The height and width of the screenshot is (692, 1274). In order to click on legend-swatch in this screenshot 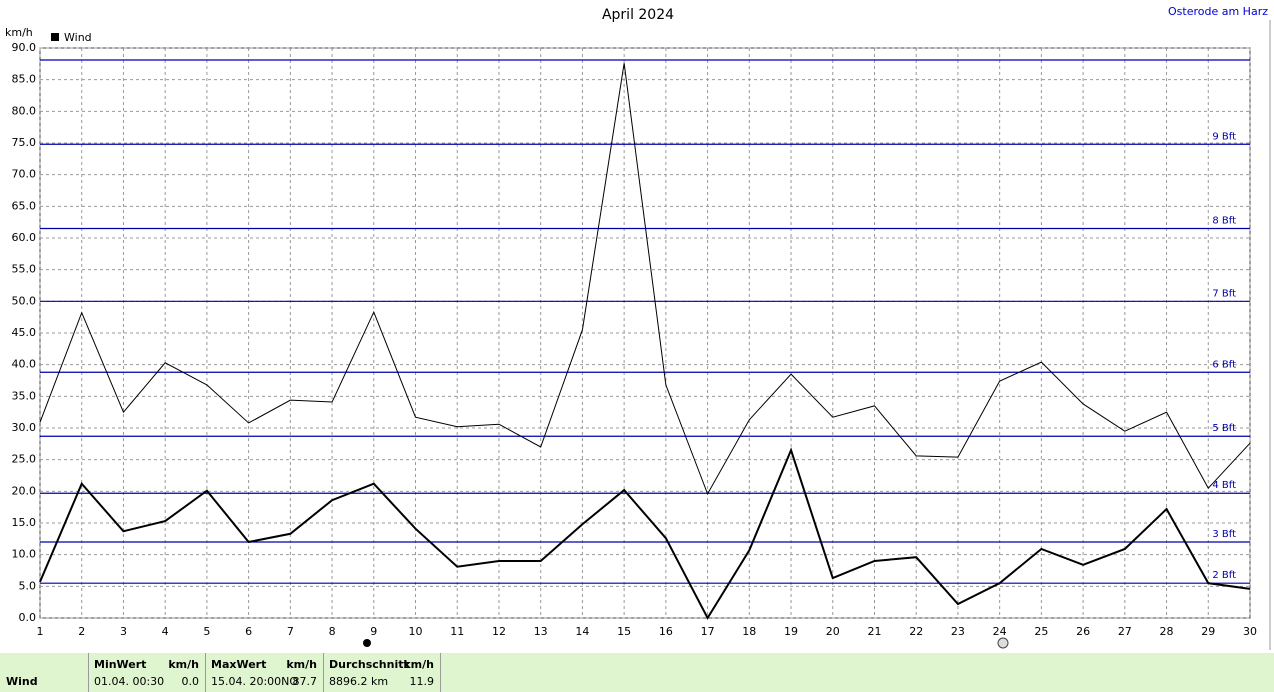, I will do `click(55, 37)`.